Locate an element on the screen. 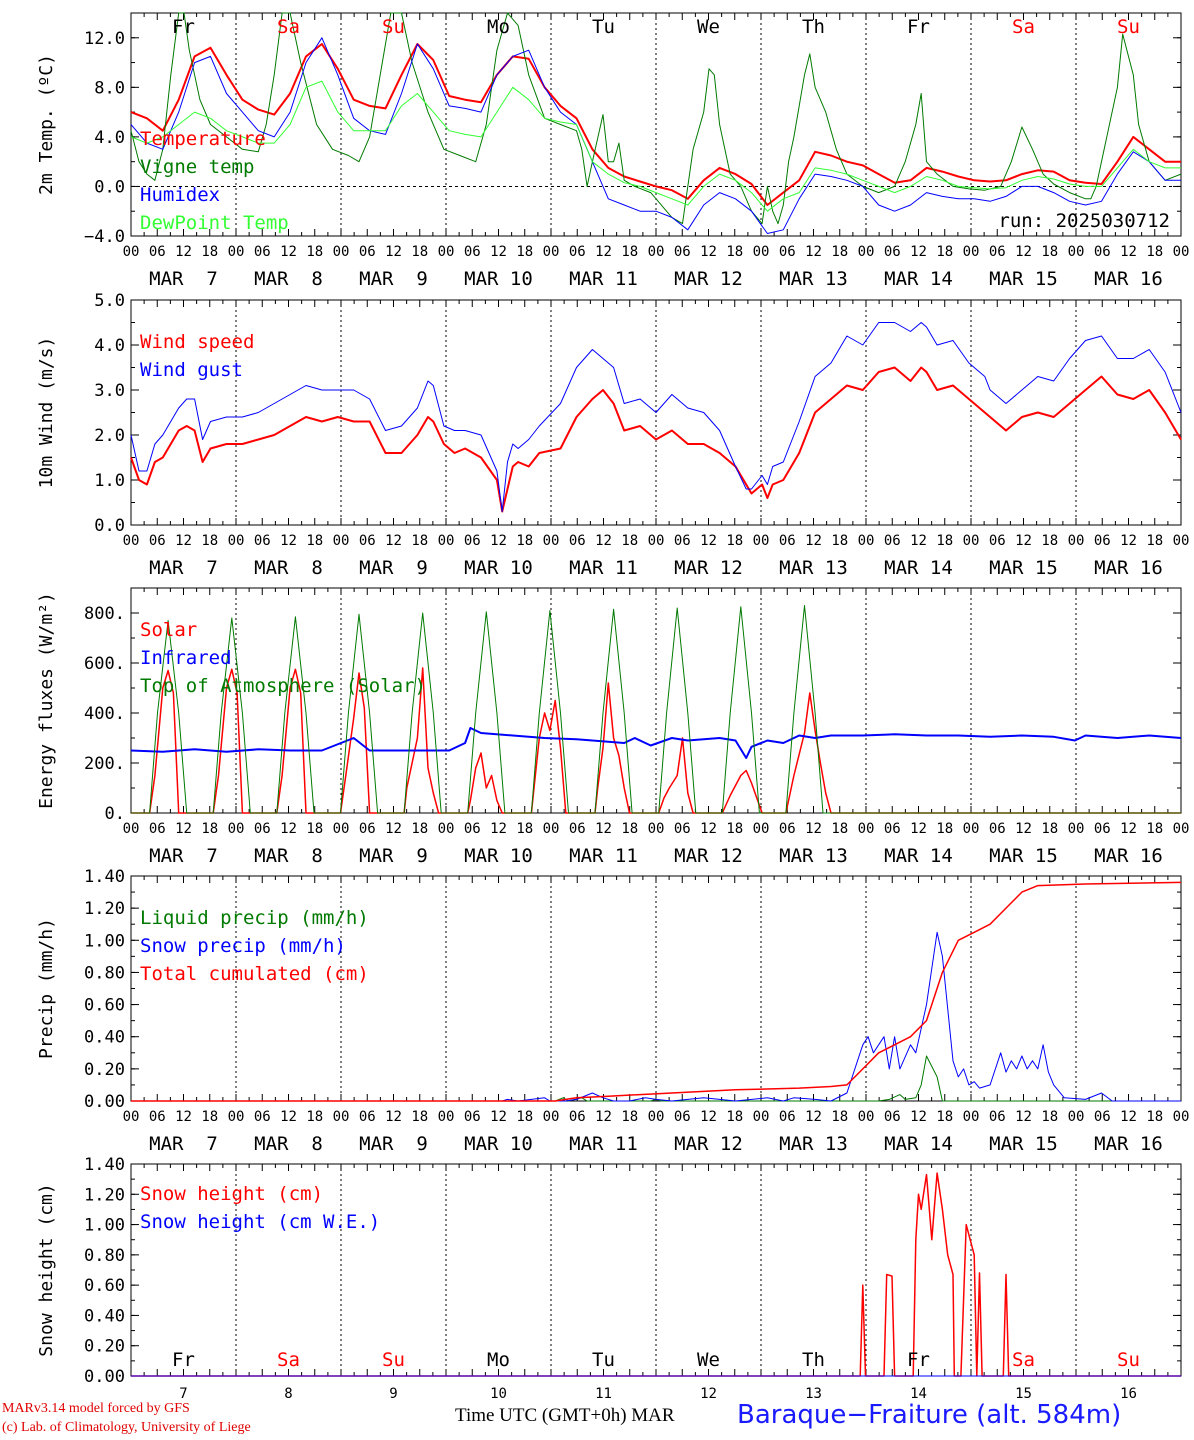 The width and height of the screenshot is (1194, 1440). y-tick-label: 8.0 is located at coordinates (109, 88).